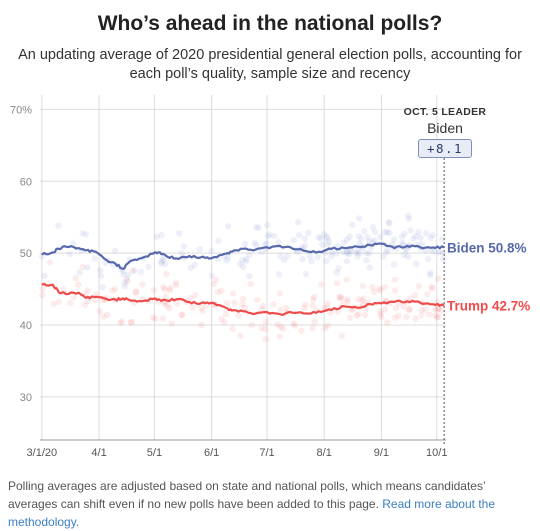 This screenshot has height=531, width=540. Describe the element at coordinates (26, 398) in the screenshot. I see `y-tick-label: 30` at that location.